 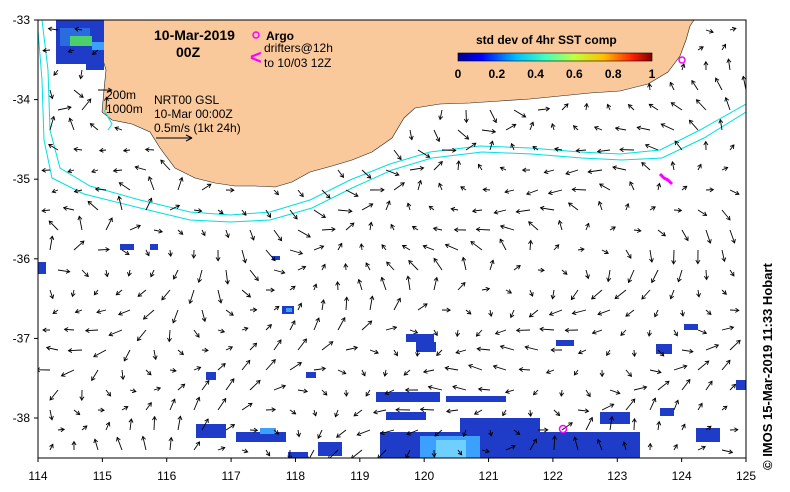 What do you see at coordinates (359, 476) in the screenshot?
I see `x-tick-label: 119` at bounding box center [359, 476].